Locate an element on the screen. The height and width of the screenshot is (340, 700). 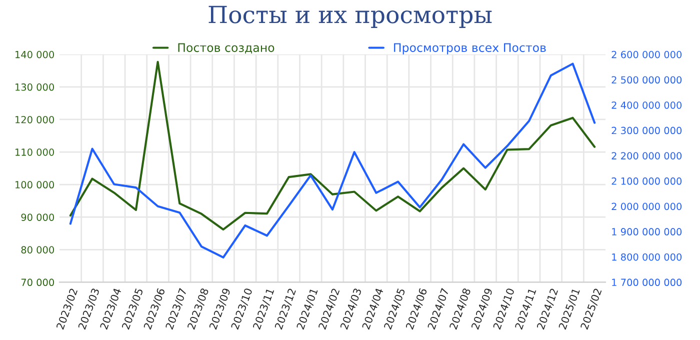
y2-tick-label: 1 700 000 000 is located at coordinates (647, 282).